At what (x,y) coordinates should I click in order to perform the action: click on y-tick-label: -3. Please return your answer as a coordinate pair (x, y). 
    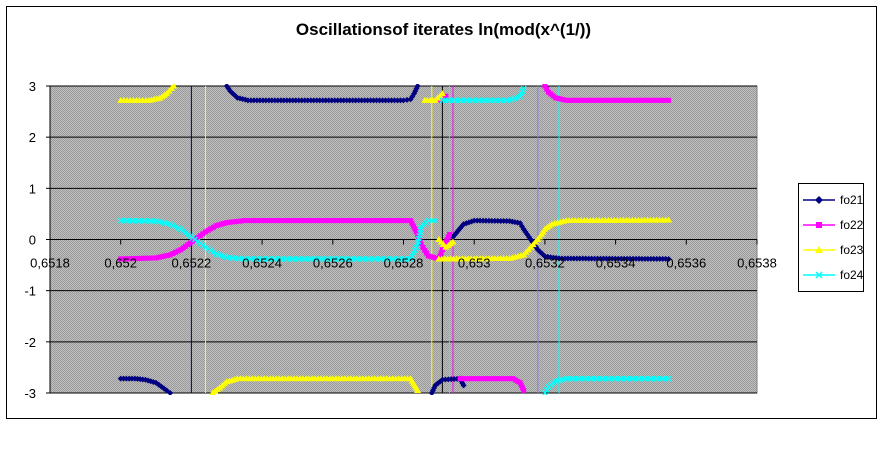
    Looking at the image, I should click on (30, 393).